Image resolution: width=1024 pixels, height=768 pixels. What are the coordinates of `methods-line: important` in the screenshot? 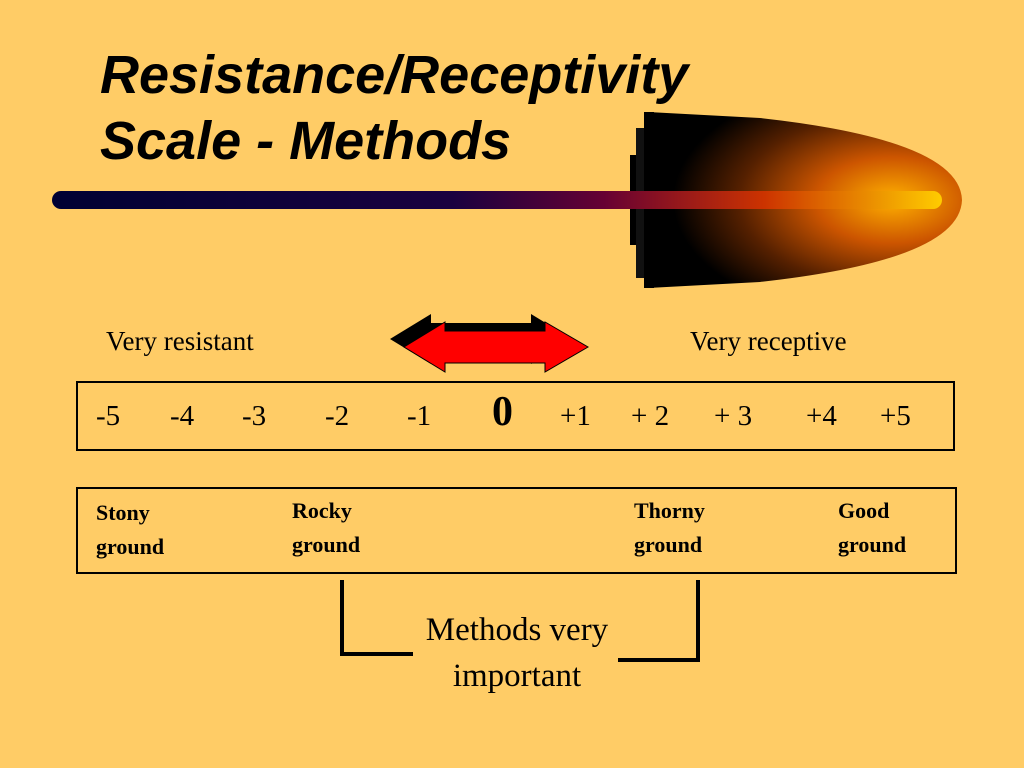 It's located at (517, 676).